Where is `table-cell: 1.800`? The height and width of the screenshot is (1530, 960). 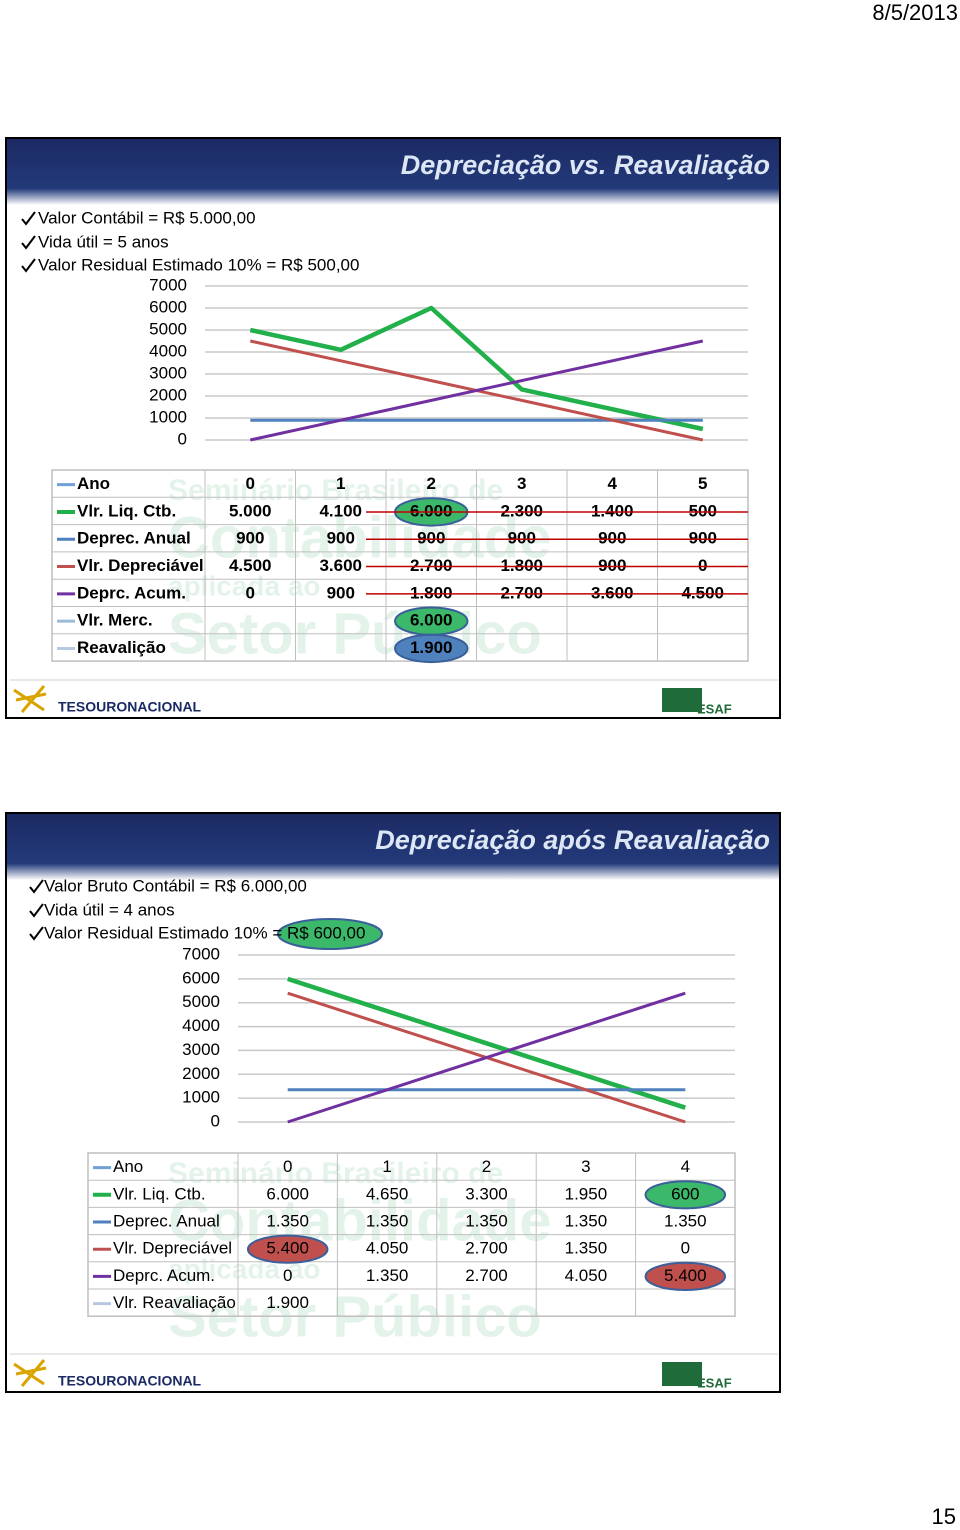
table-cell: 1.800 is located at coordinates (431, 592).